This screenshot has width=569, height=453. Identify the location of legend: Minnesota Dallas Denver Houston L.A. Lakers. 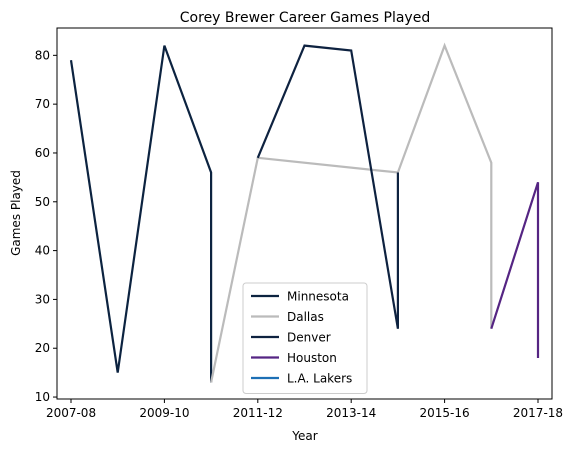
(305, 338).